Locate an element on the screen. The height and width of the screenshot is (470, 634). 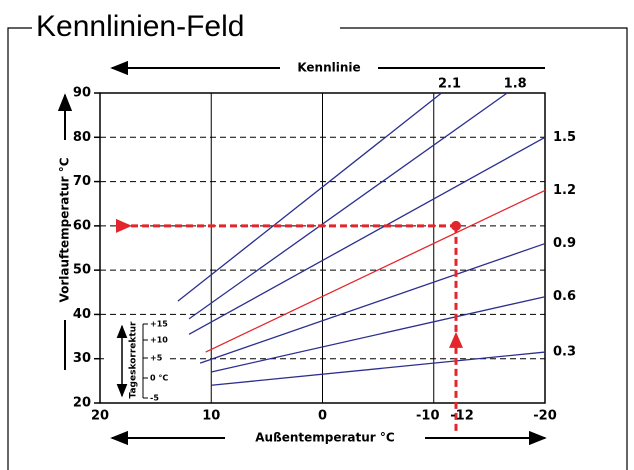
curve-label: 1.2 is located at coordinates (564, 190).